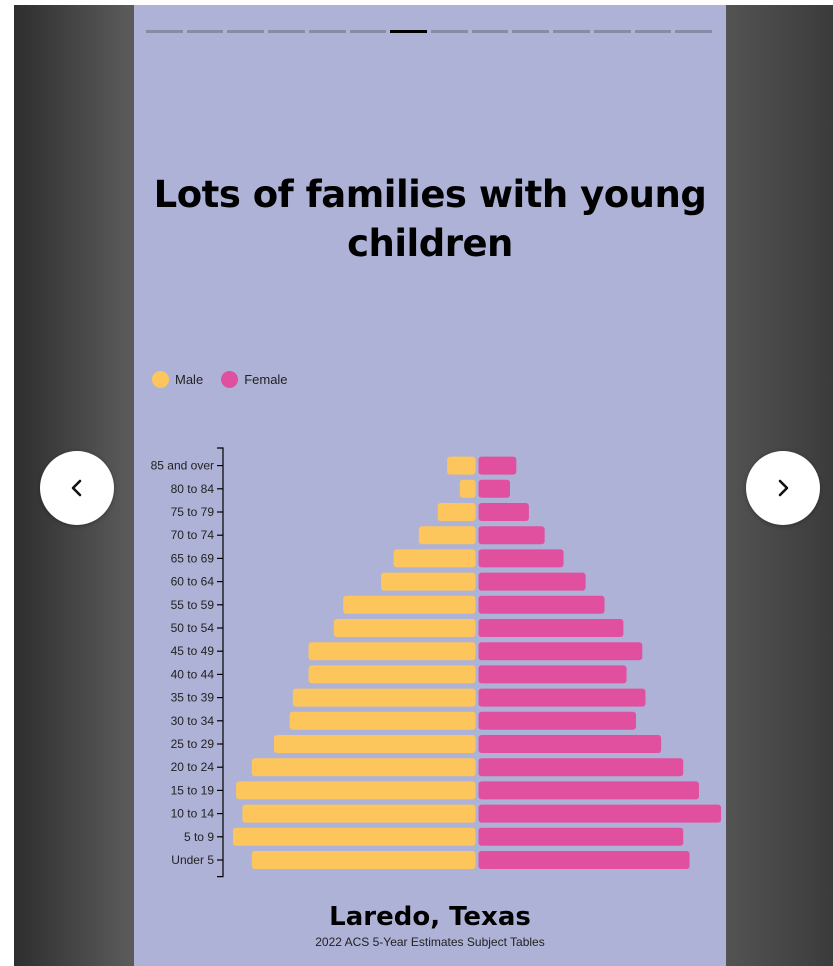 Image resolution: width=833 pixels, height=966 pixels. Describe the element at coordinates (193, 651) in the screenshot. I see `y-tick-label: 45 to 49` at that location.